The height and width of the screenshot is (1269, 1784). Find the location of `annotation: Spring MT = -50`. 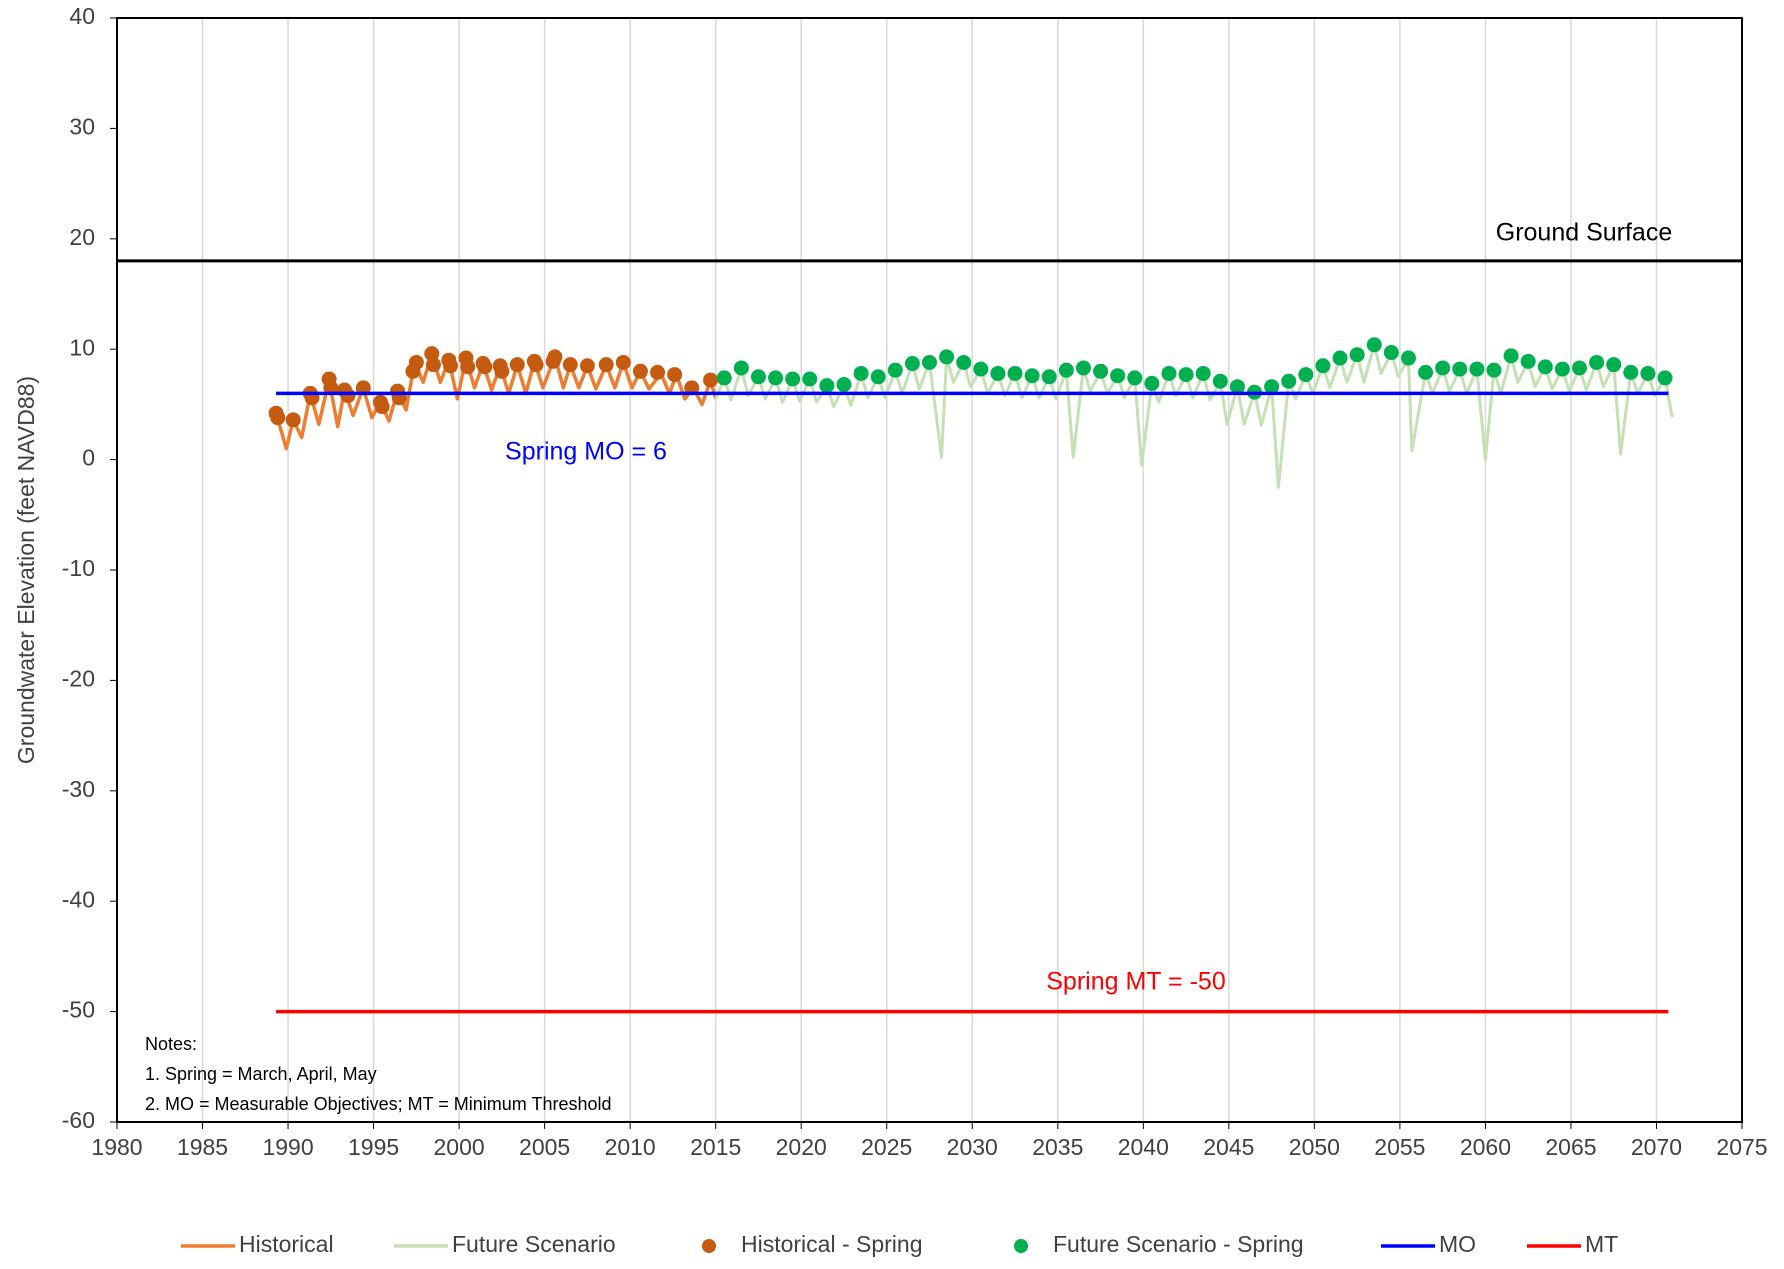

annotation: Spring MT = -50 is located at coordinates (1135, 982).